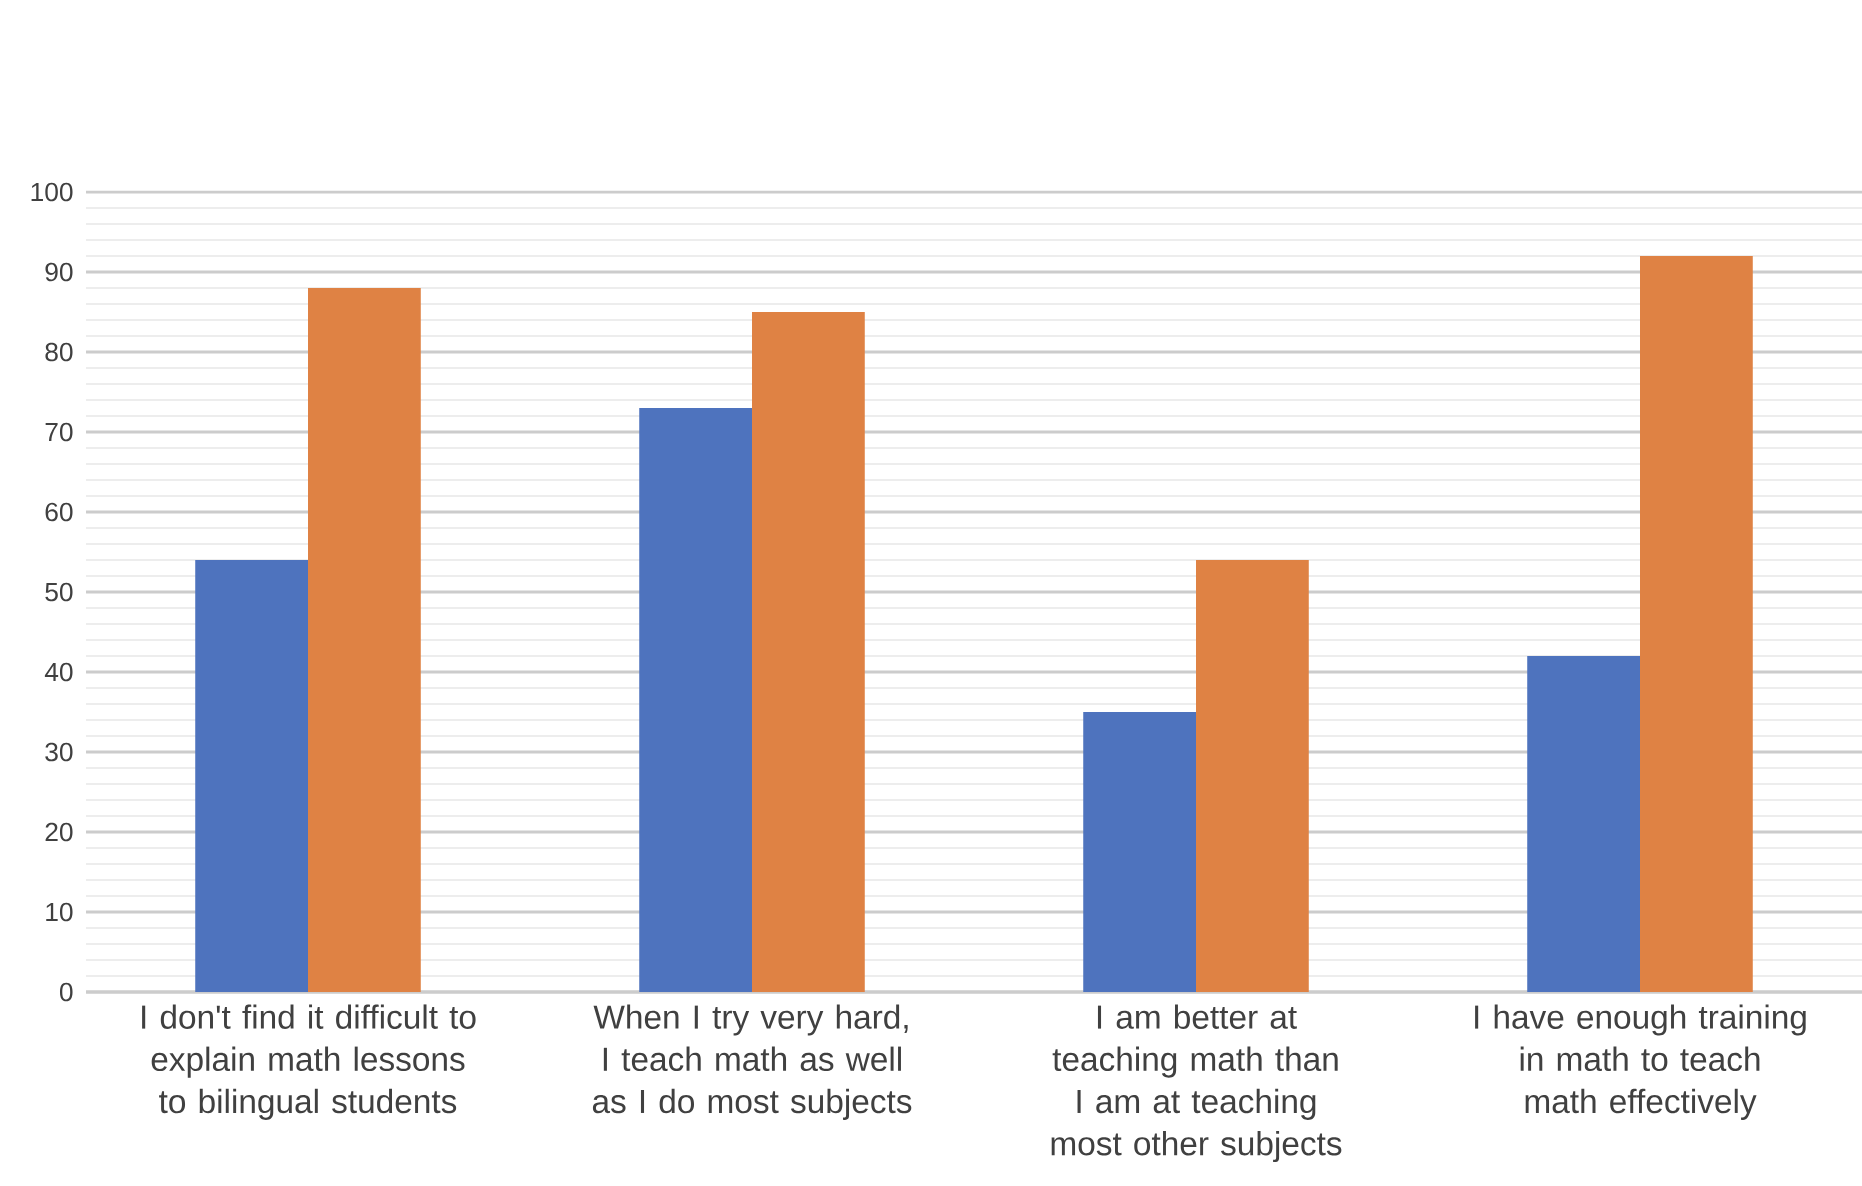 The image size is (1862, 1186). What do you see at coordinates (309, 1062) in the screenshot?
I see `x-tick-label: I don't find it difficult to explain math lessons to bilingual students` at bounding box center [309, 1062].